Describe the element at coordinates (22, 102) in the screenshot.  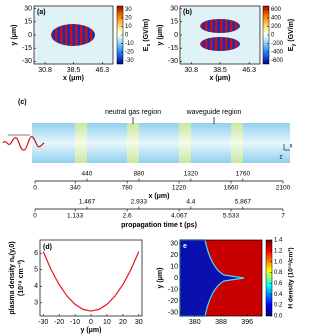
I see `panel-label: (c)` at that location.